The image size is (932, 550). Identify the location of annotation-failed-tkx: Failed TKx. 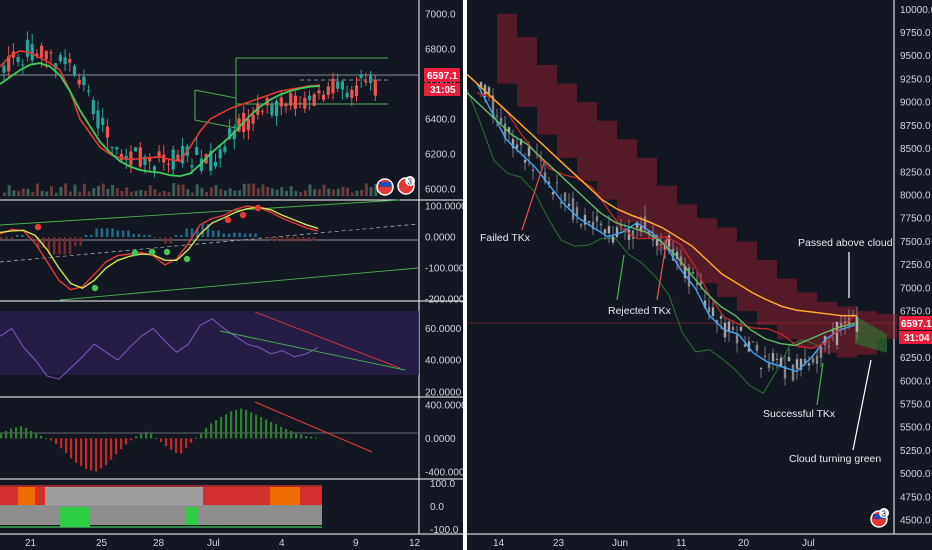
(505, 238).